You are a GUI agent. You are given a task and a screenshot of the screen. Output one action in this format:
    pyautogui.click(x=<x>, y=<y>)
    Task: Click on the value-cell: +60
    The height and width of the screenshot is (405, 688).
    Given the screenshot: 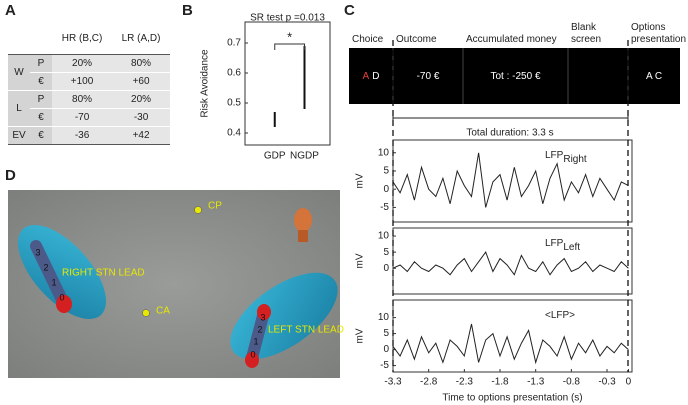 What is the action you would take?
    pyautogui.click(x=141, y=81)
    